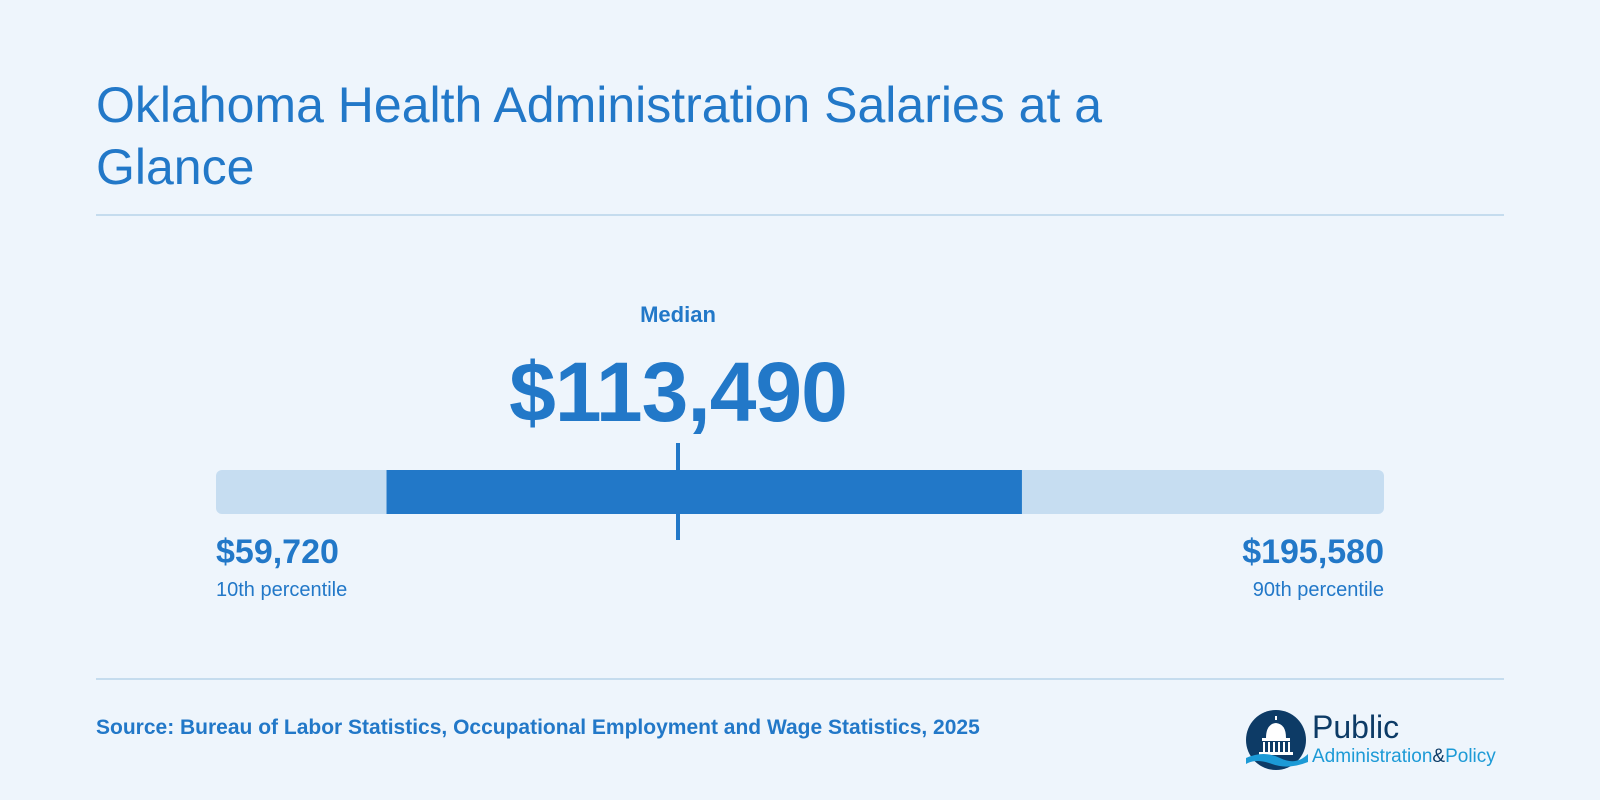 The height and width of the screenshot is (800, 1600). I want to click on brand-logo: Public Administration&Policy, so click(1374, 741).